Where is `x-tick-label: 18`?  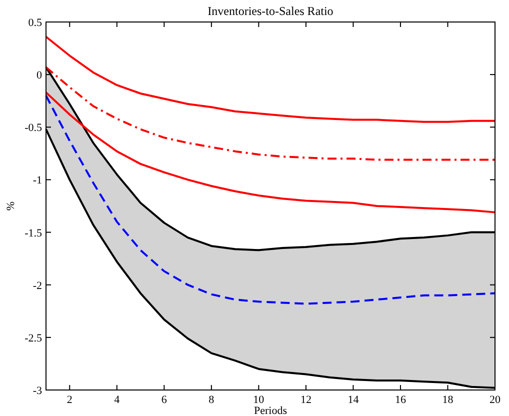 x-tick-label: 18 is located at coordinates (448, 400).